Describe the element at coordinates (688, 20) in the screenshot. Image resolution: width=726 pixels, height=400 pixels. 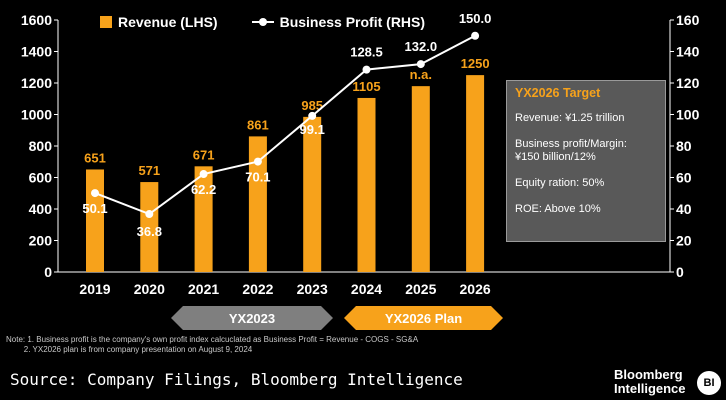
I see `right-tick-label: 160` at that location.